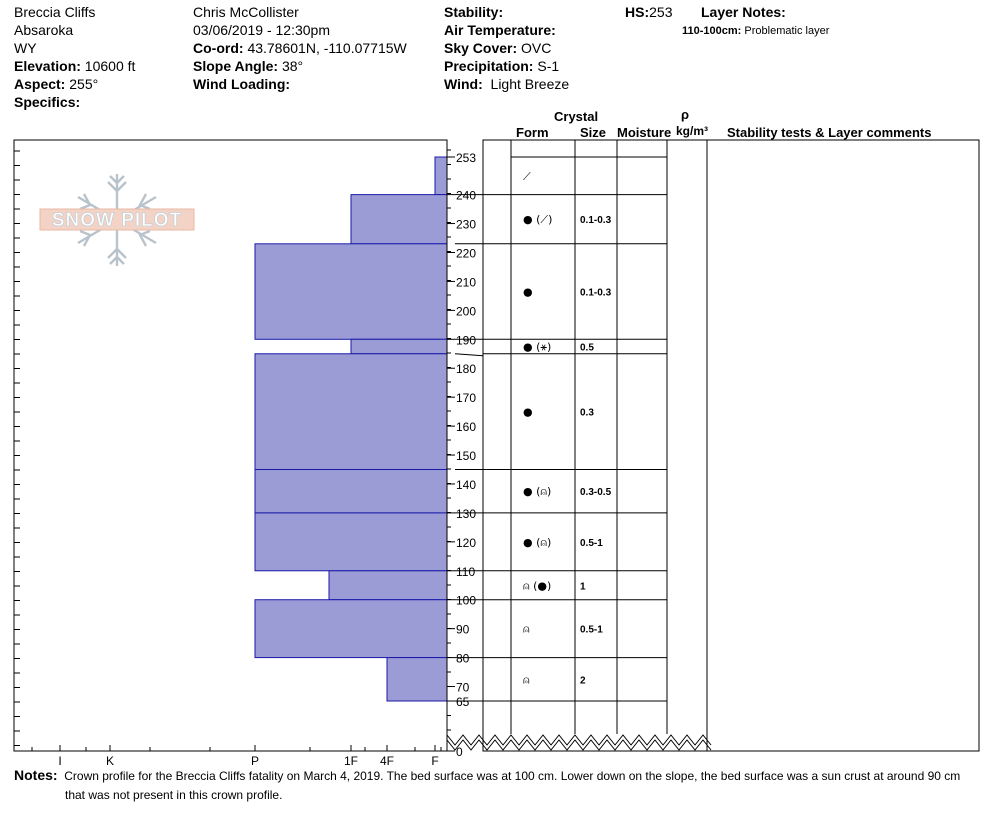  Describe the element at coordinates (593, 132) in the screenshot. I see `size-header: Size` at that location.